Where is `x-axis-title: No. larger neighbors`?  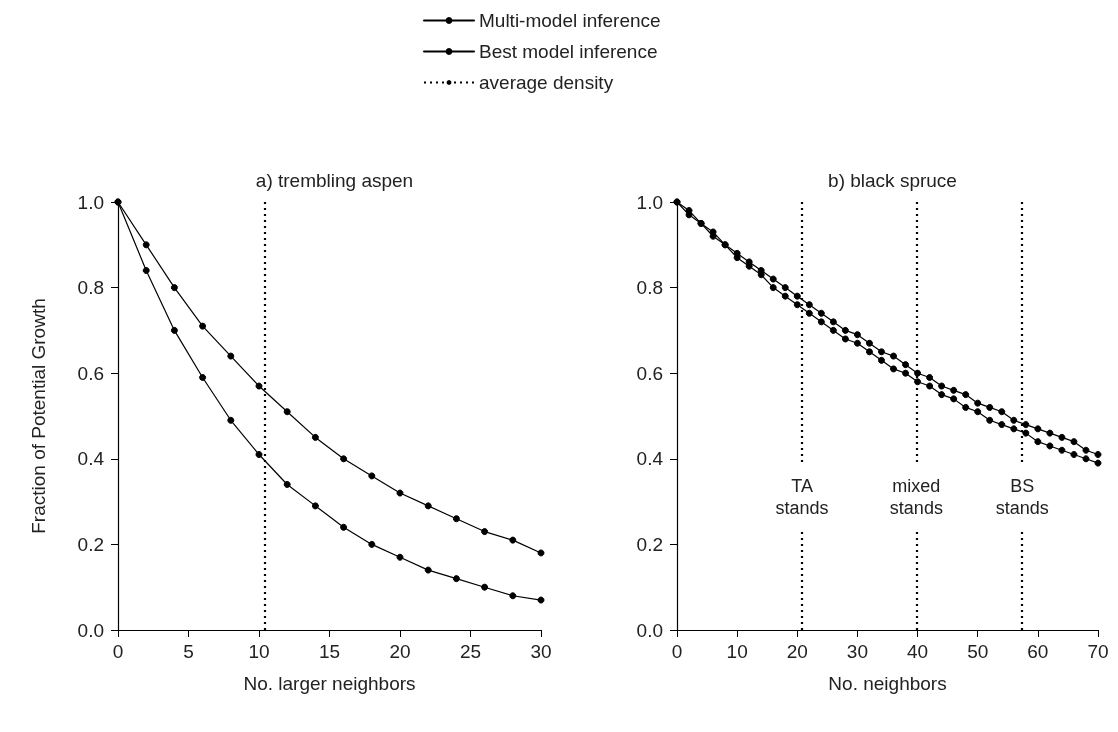
x-axis-title: No. larger neighbors is located at coordinates (329, 683).